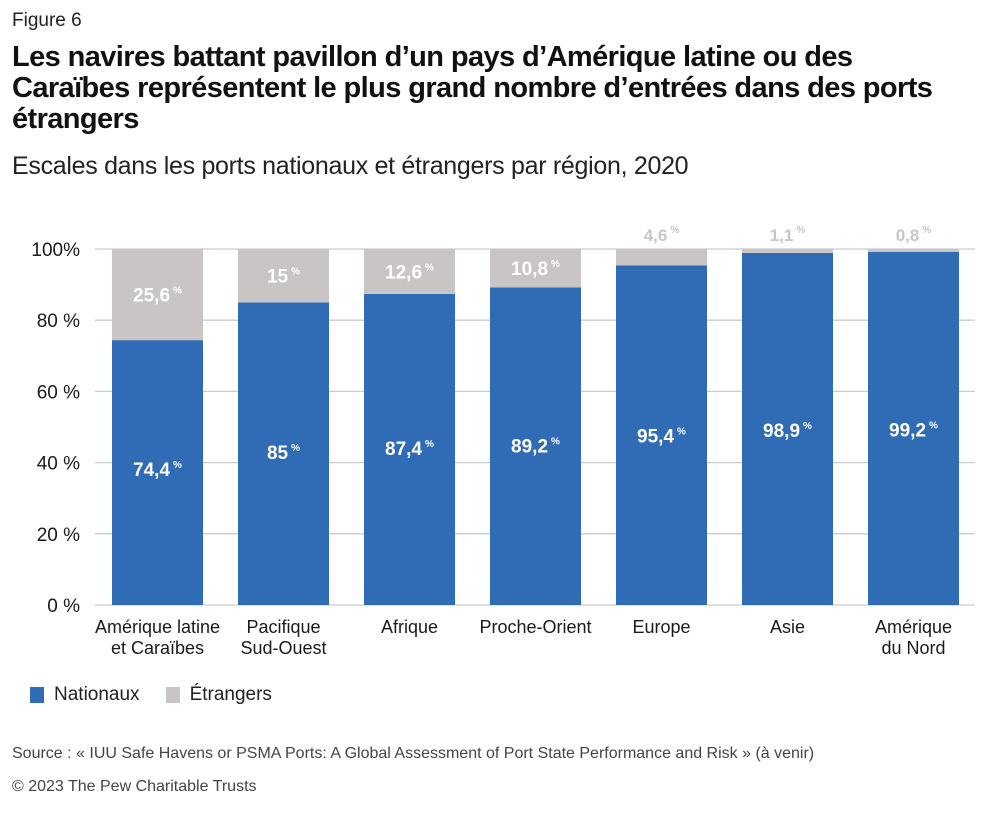 This screenshot has width=990, height=816. I want to click on data-label-domestic: 74,4%, so click(157, 470).